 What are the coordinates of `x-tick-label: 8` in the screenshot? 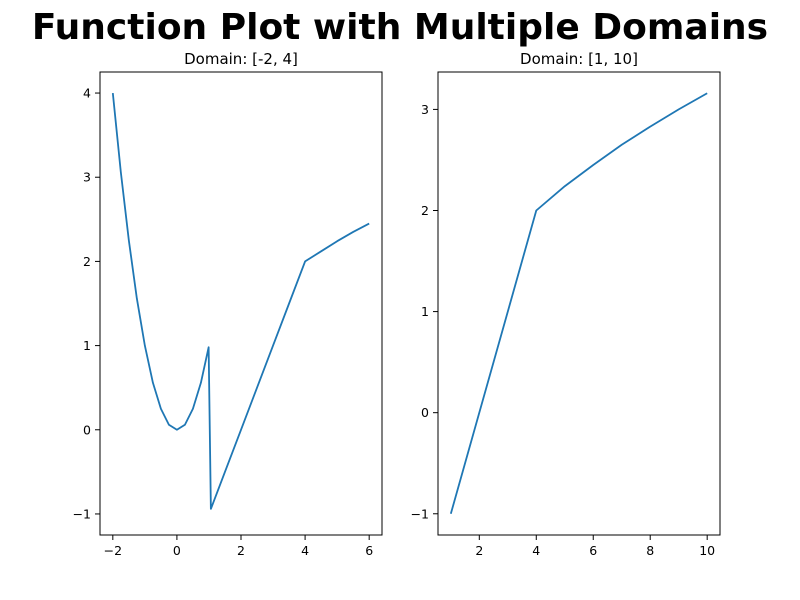 It's located at (650, 550).